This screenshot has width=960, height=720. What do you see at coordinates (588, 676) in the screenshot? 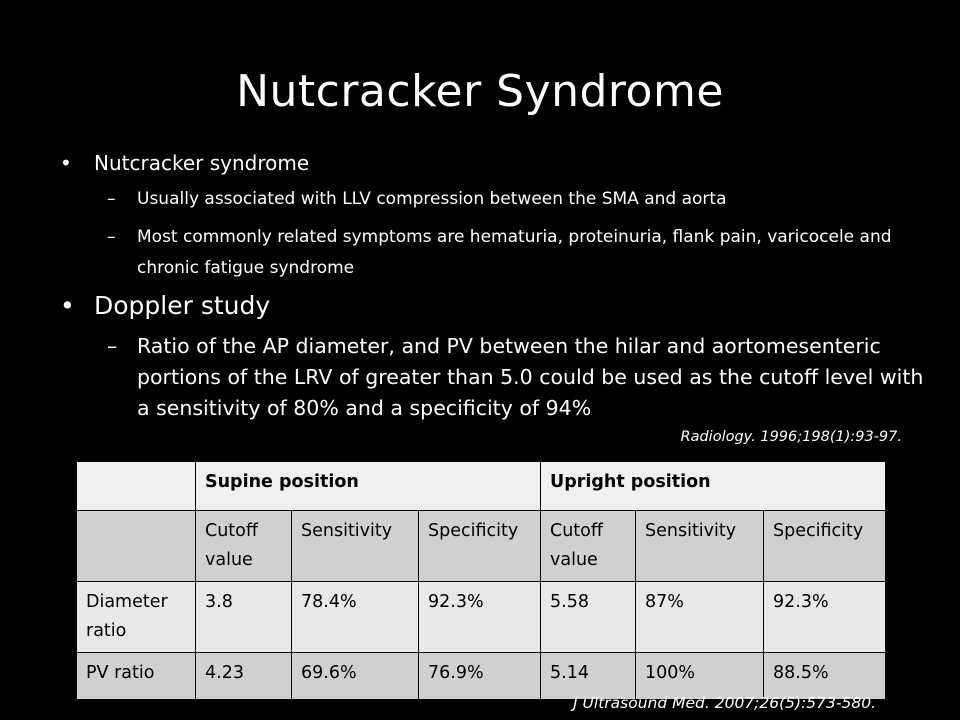
I see `table-cell: 5.14` at bounding box center [588, 676].